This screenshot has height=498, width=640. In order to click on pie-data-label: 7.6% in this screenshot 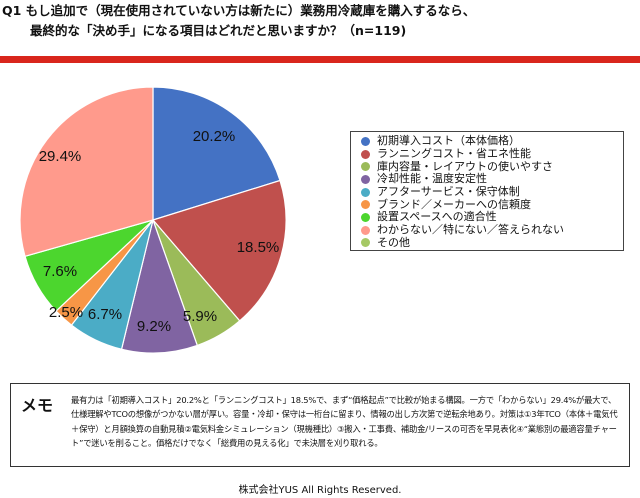, I will do `click(60, 271)`.